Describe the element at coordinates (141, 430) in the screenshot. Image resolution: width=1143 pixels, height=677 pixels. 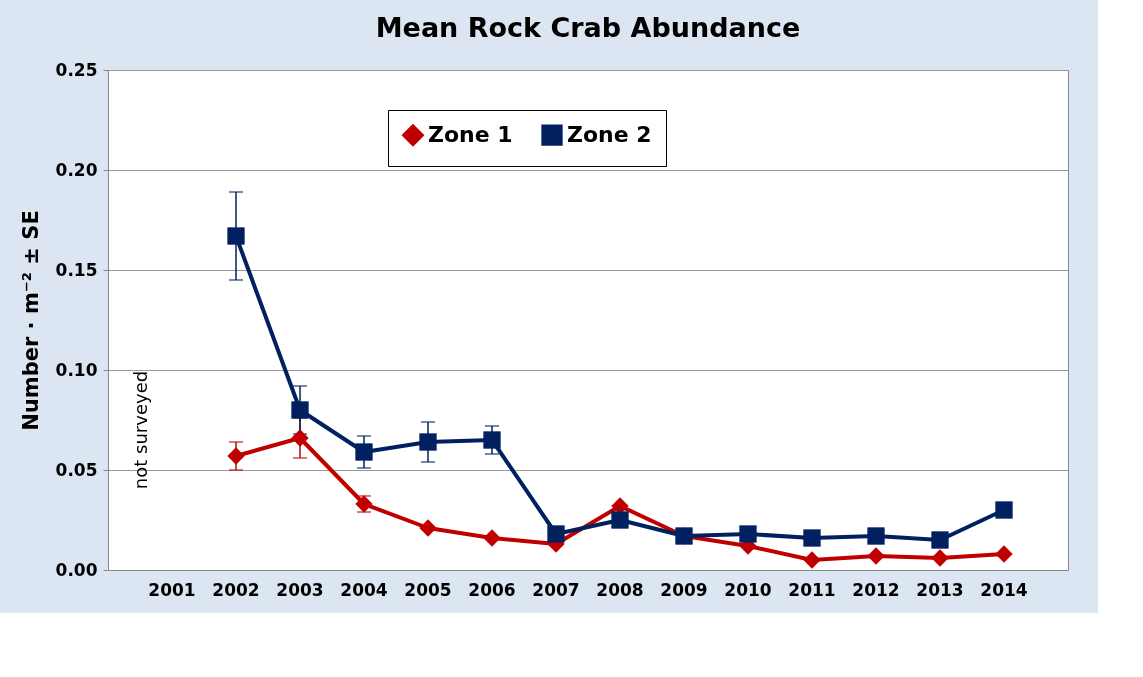
I see `annotation: not surveyed` at that location.